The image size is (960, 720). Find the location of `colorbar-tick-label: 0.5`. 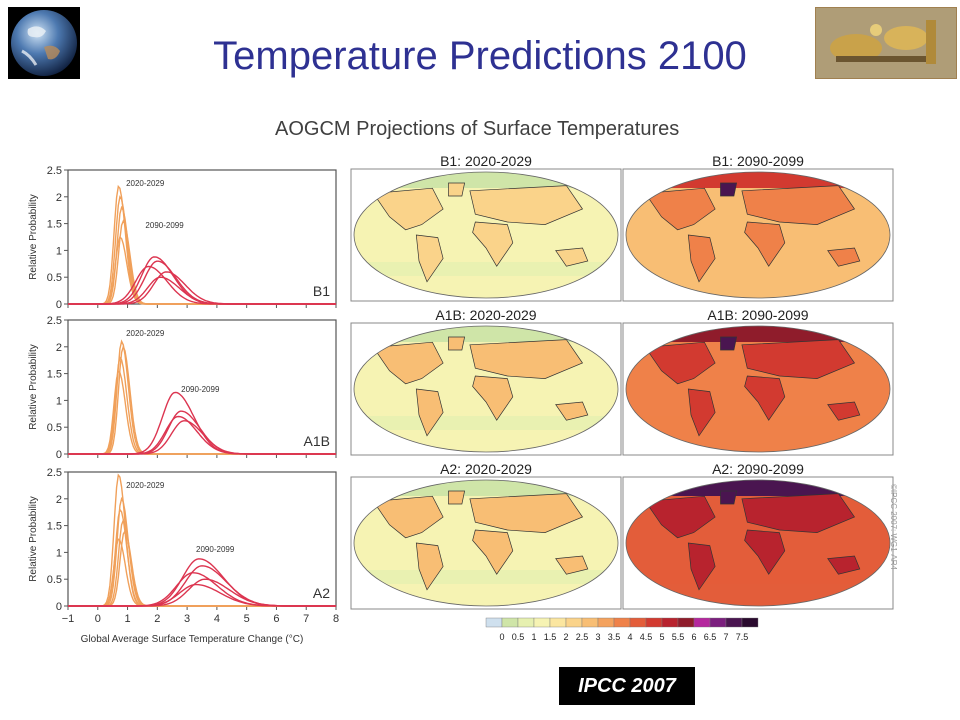

colorbar-tick-label: 0.5 is located at coordinates (518, 637).